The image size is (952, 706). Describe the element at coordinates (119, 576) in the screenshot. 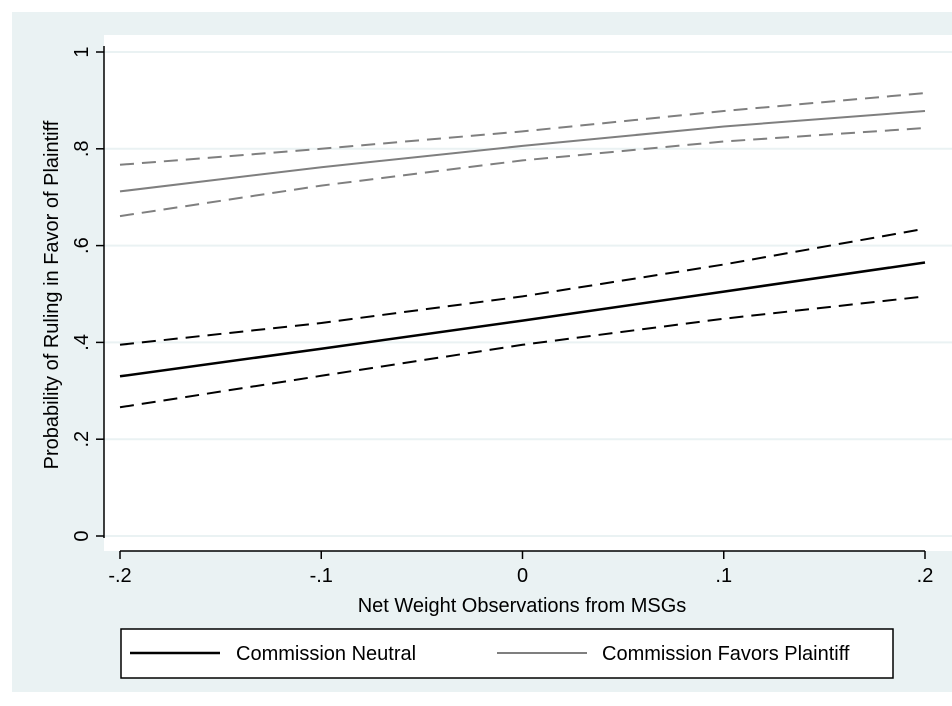

I see `x-tick-label: -.2` at that location.